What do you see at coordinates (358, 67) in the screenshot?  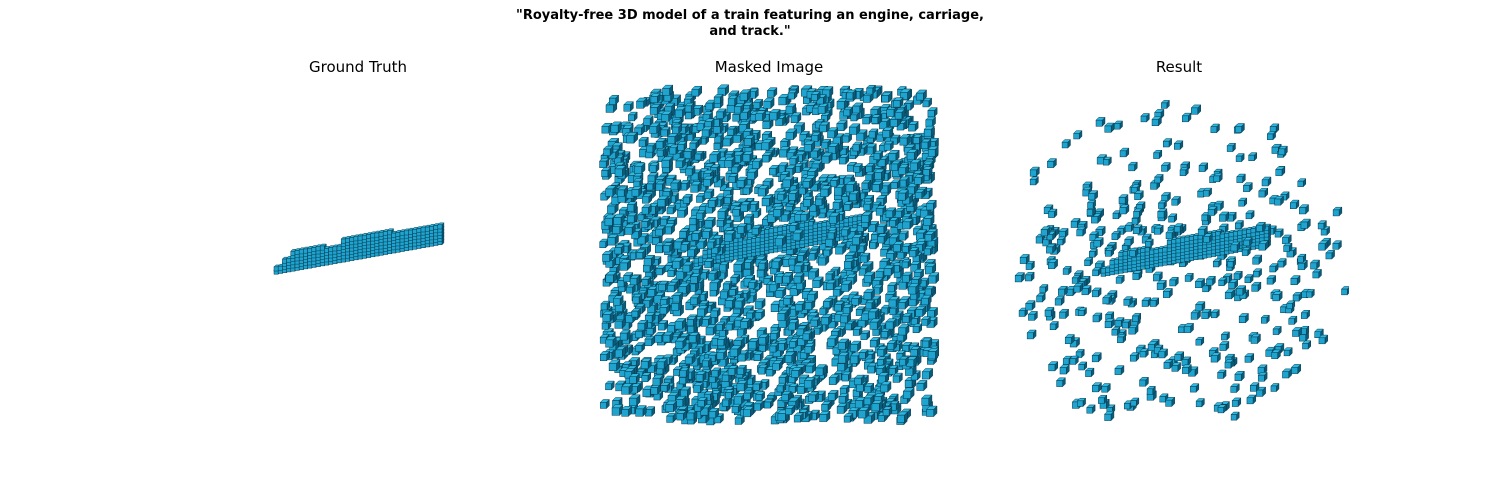 I see `panel-title-ground-truth: Ground Truth` at bounding box center [358, 67].